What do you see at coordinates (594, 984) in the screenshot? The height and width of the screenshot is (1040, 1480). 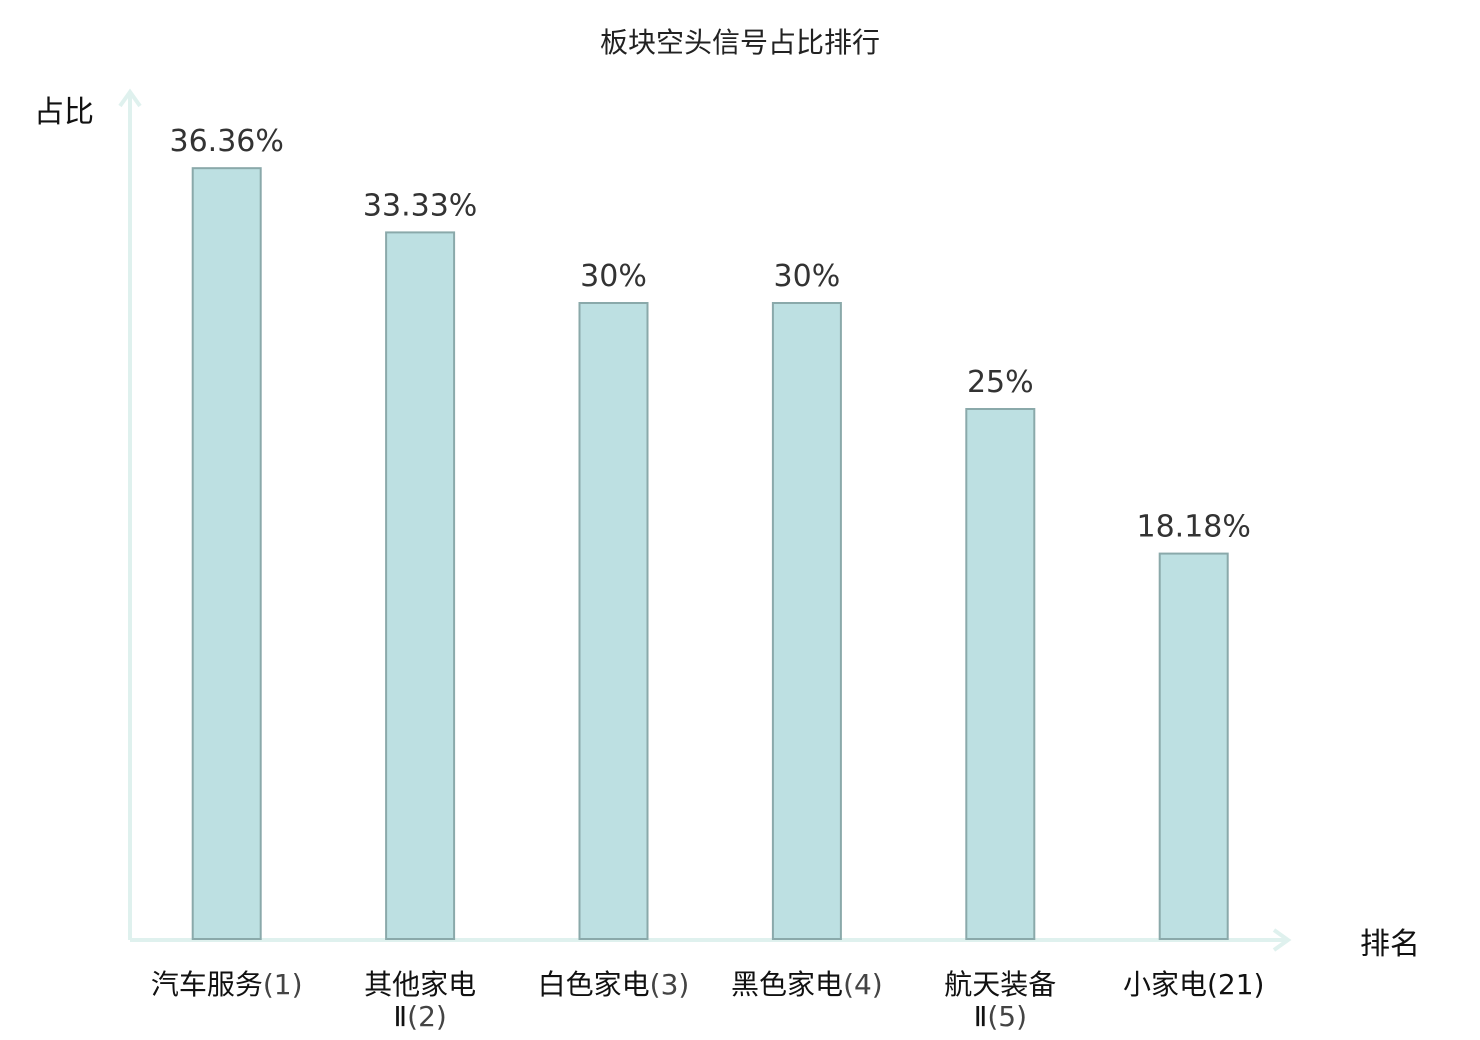 I see `category-name: 白色家电` at bounding box center [594, 984].